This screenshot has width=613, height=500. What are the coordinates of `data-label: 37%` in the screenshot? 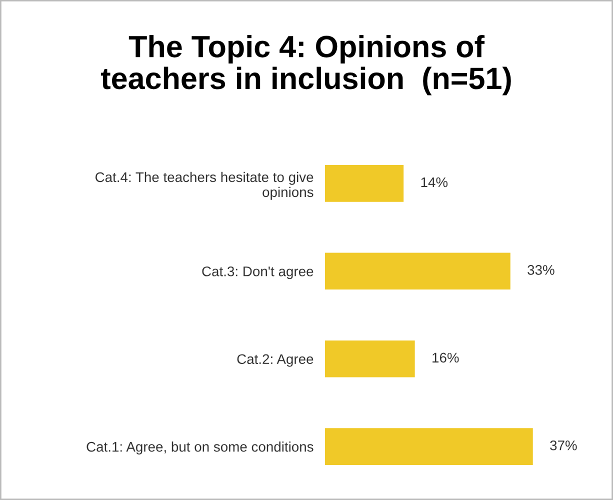 It's located at (563, 445).